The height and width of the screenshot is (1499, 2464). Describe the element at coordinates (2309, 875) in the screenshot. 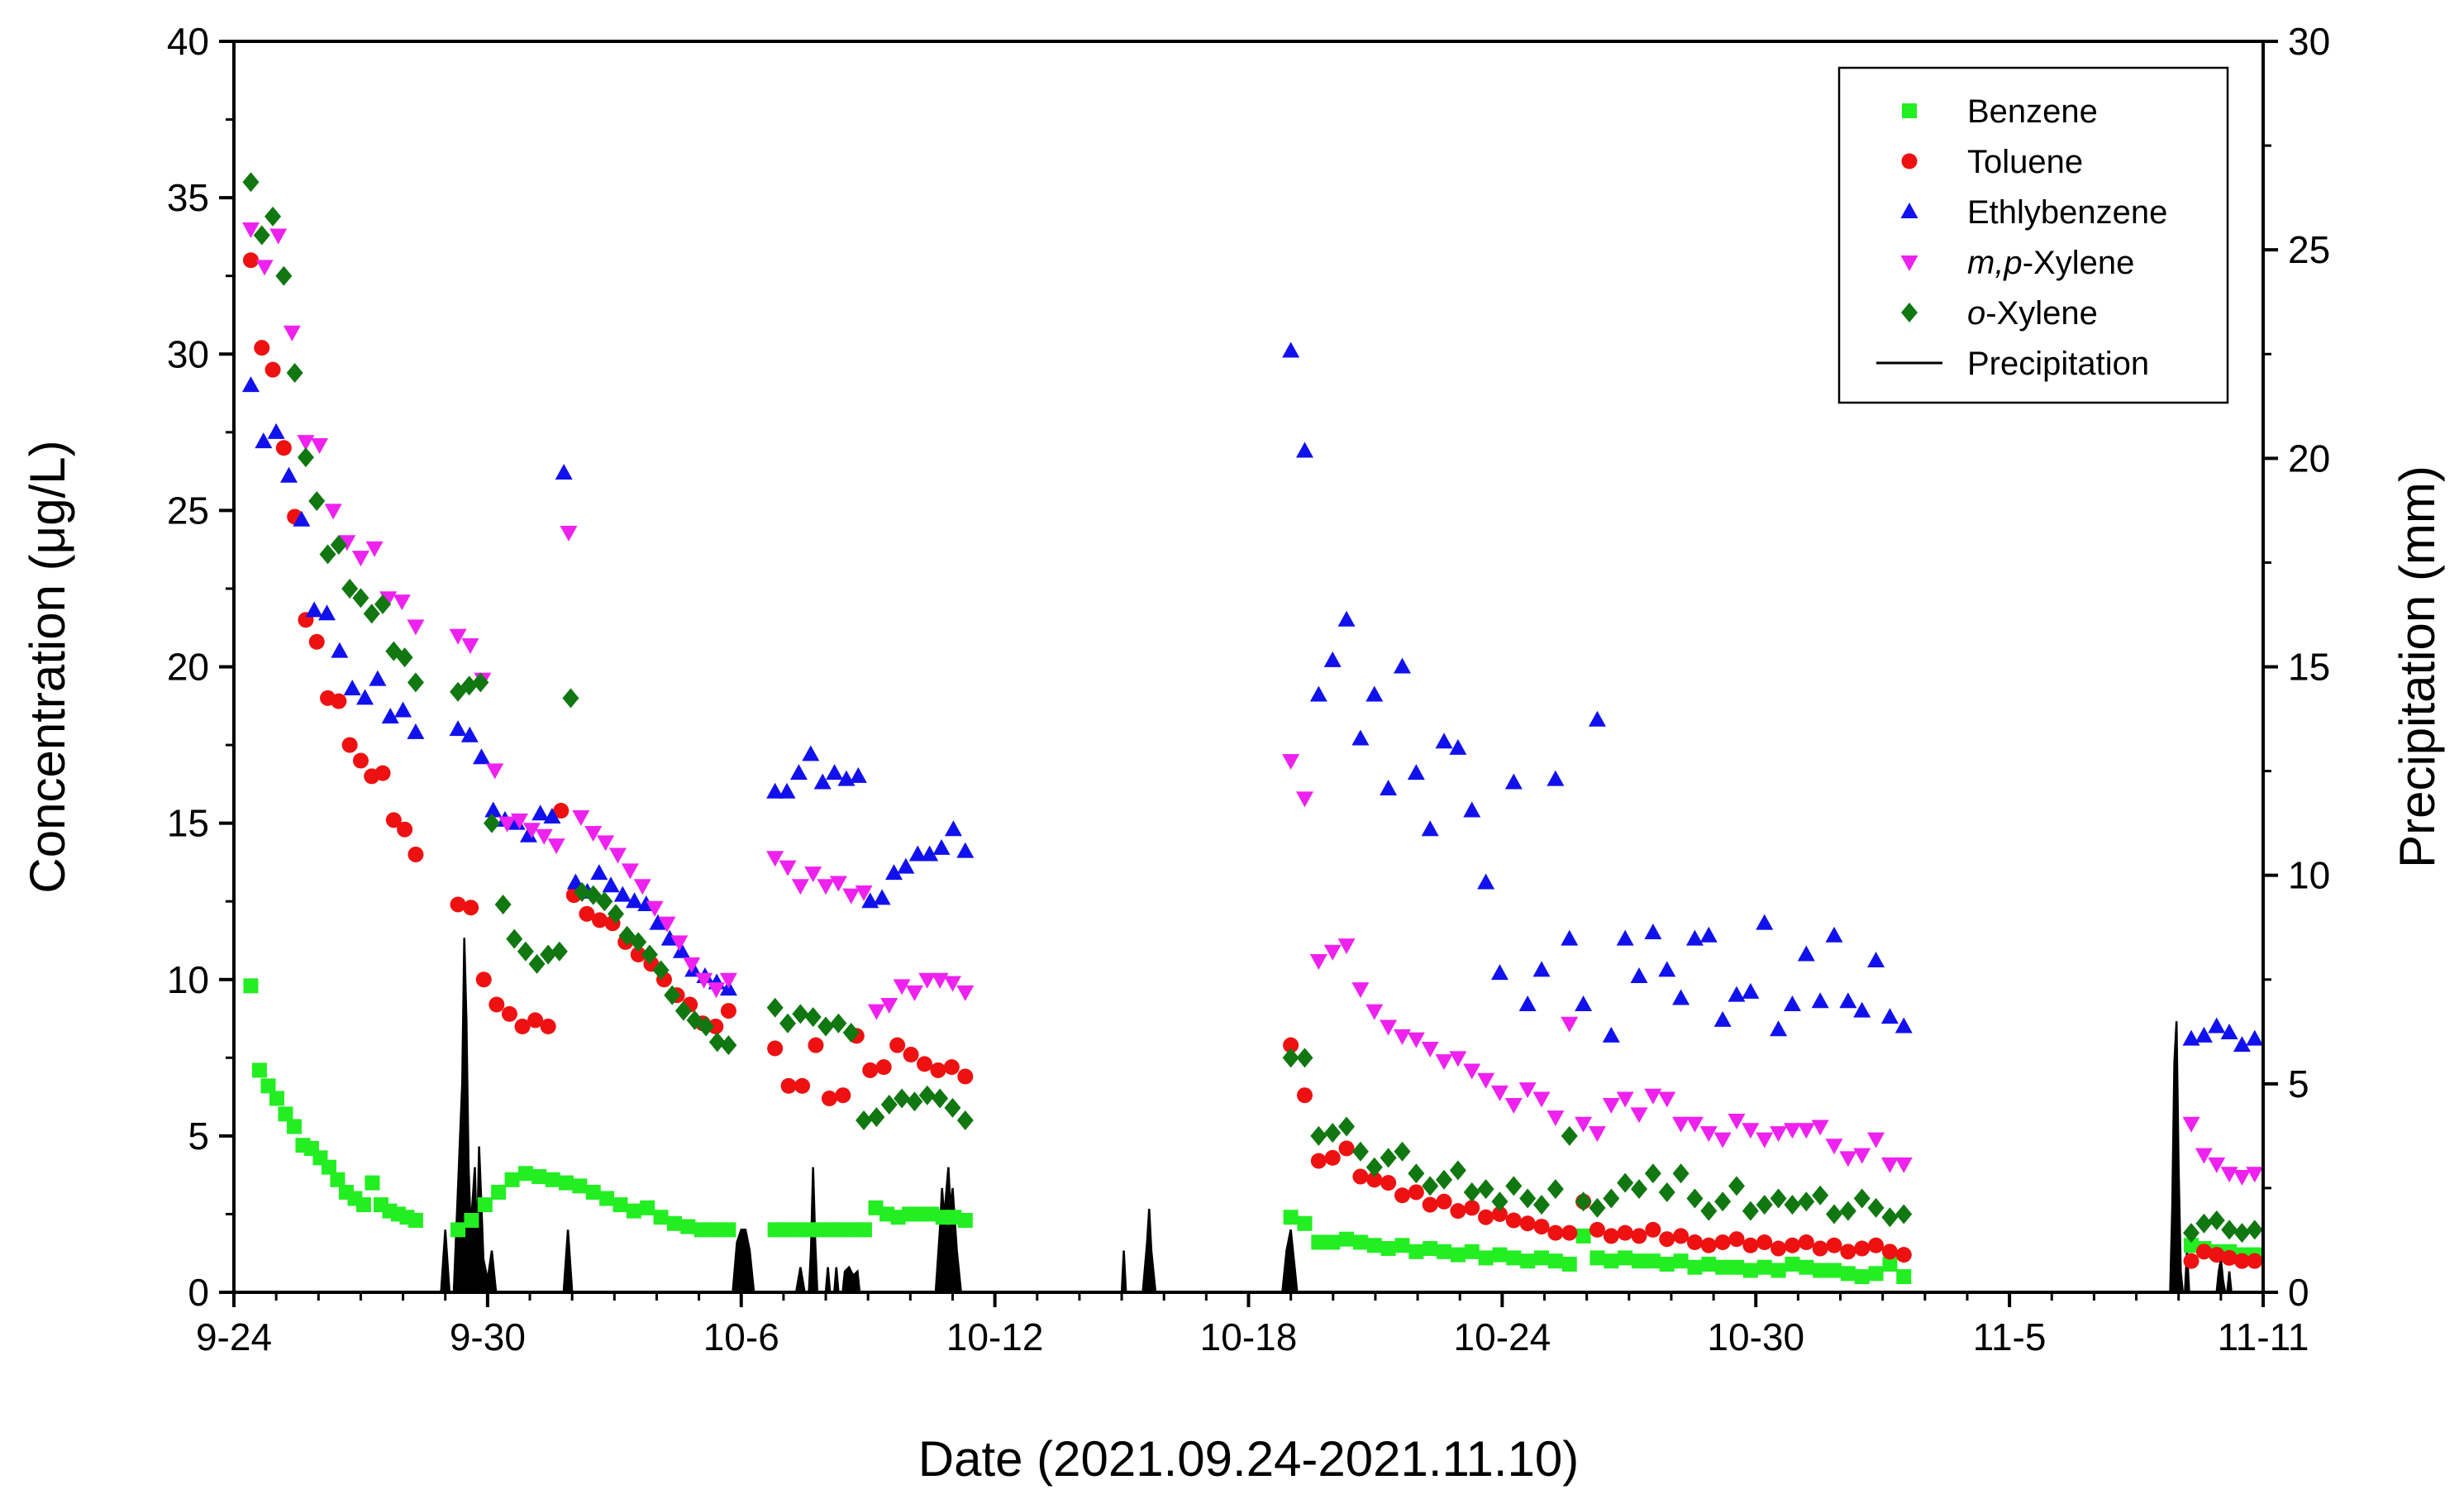

I see `y2-tick-label: 10` at that location.